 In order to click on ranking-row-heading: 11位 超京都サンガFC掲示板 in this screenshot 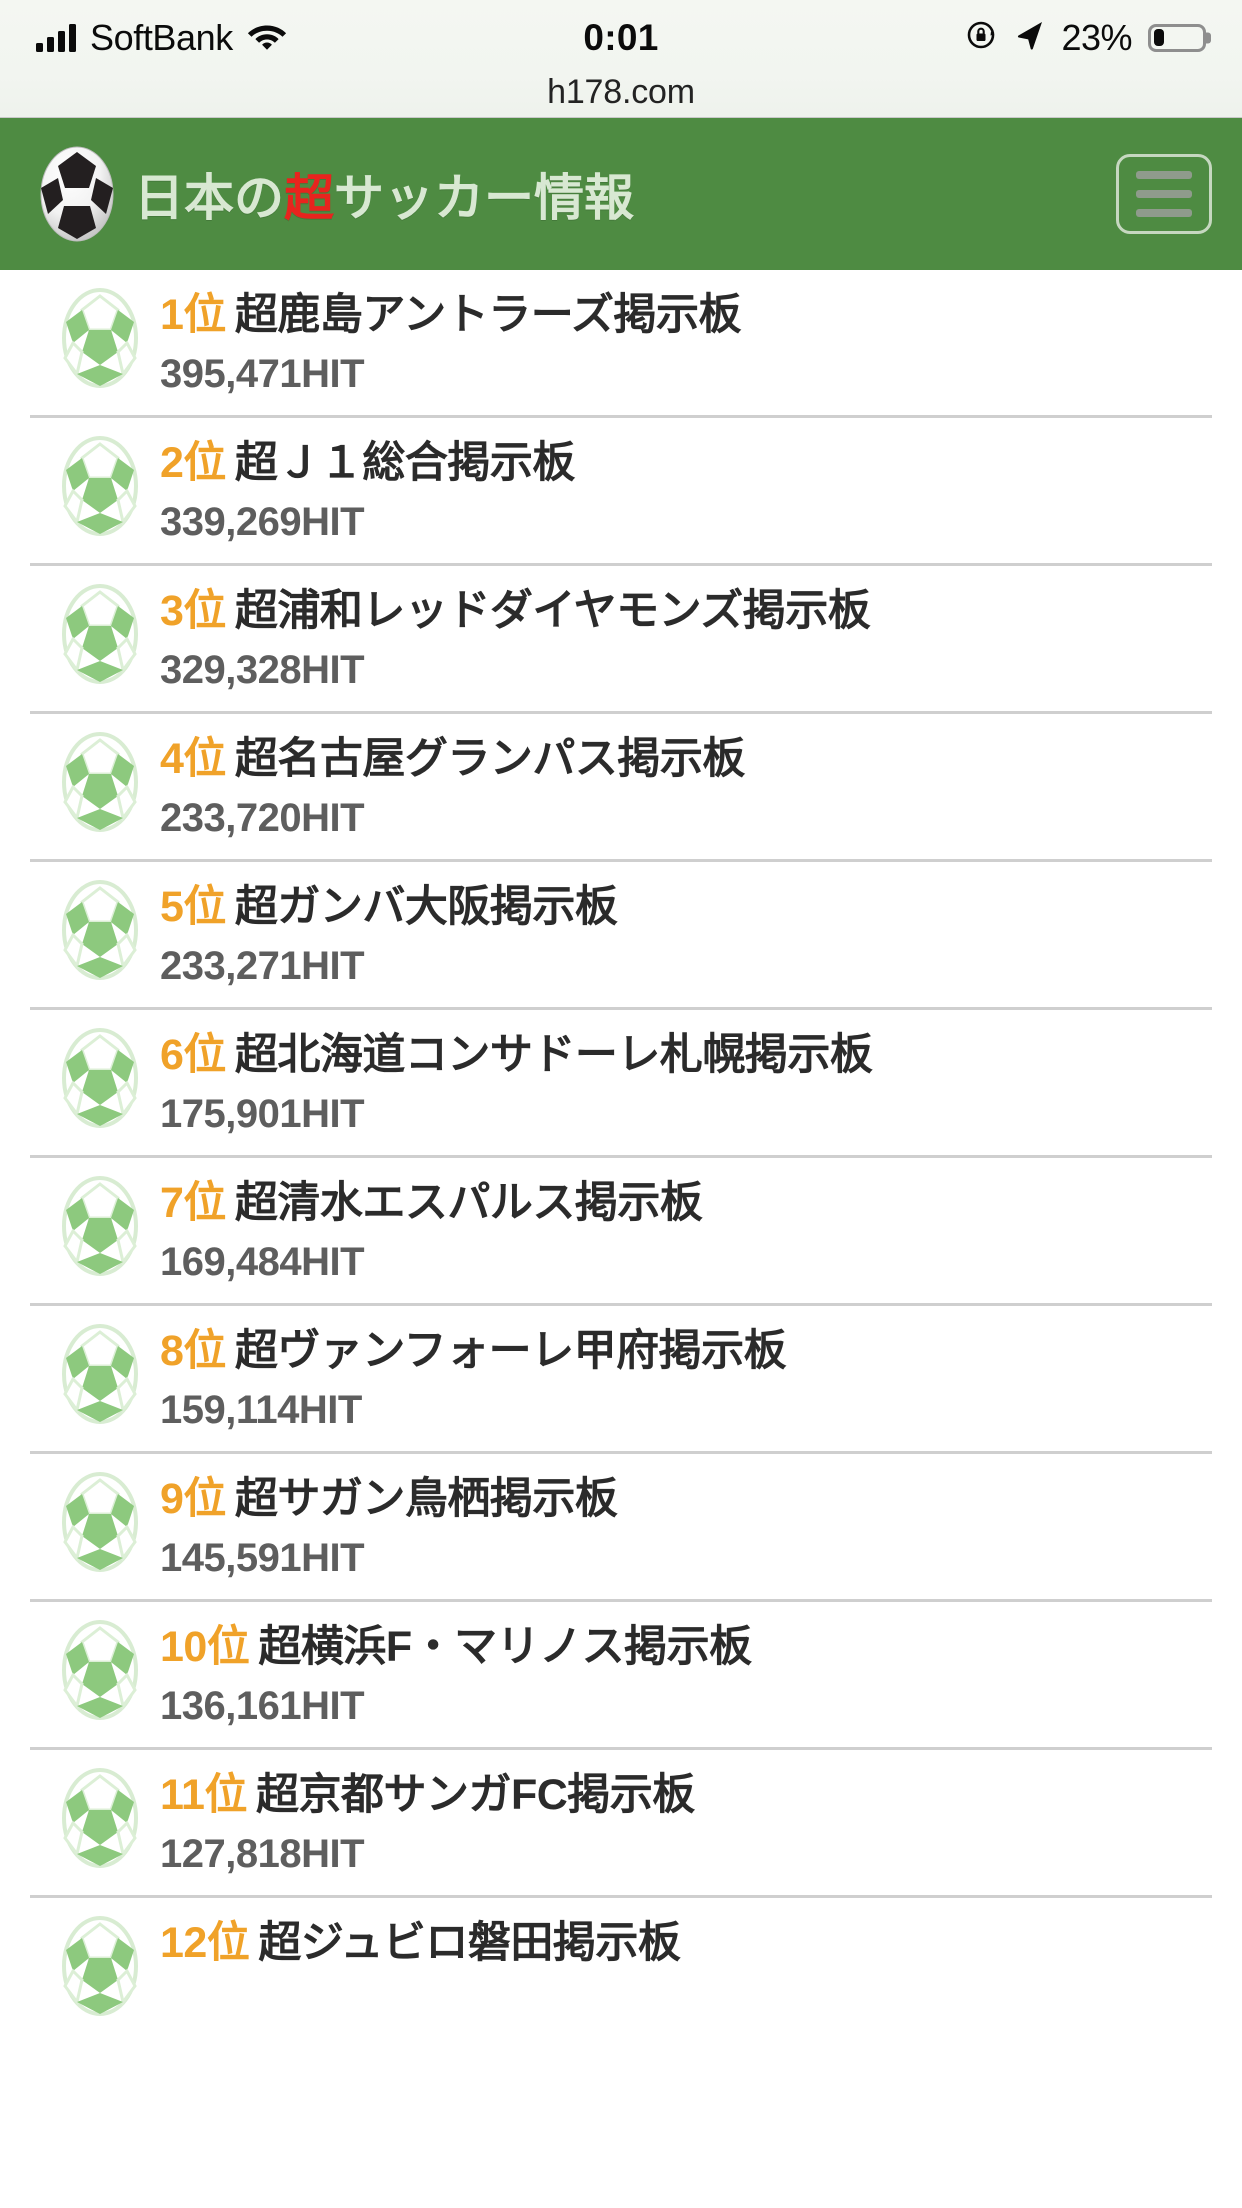, I will do `click(686, 1795)`.